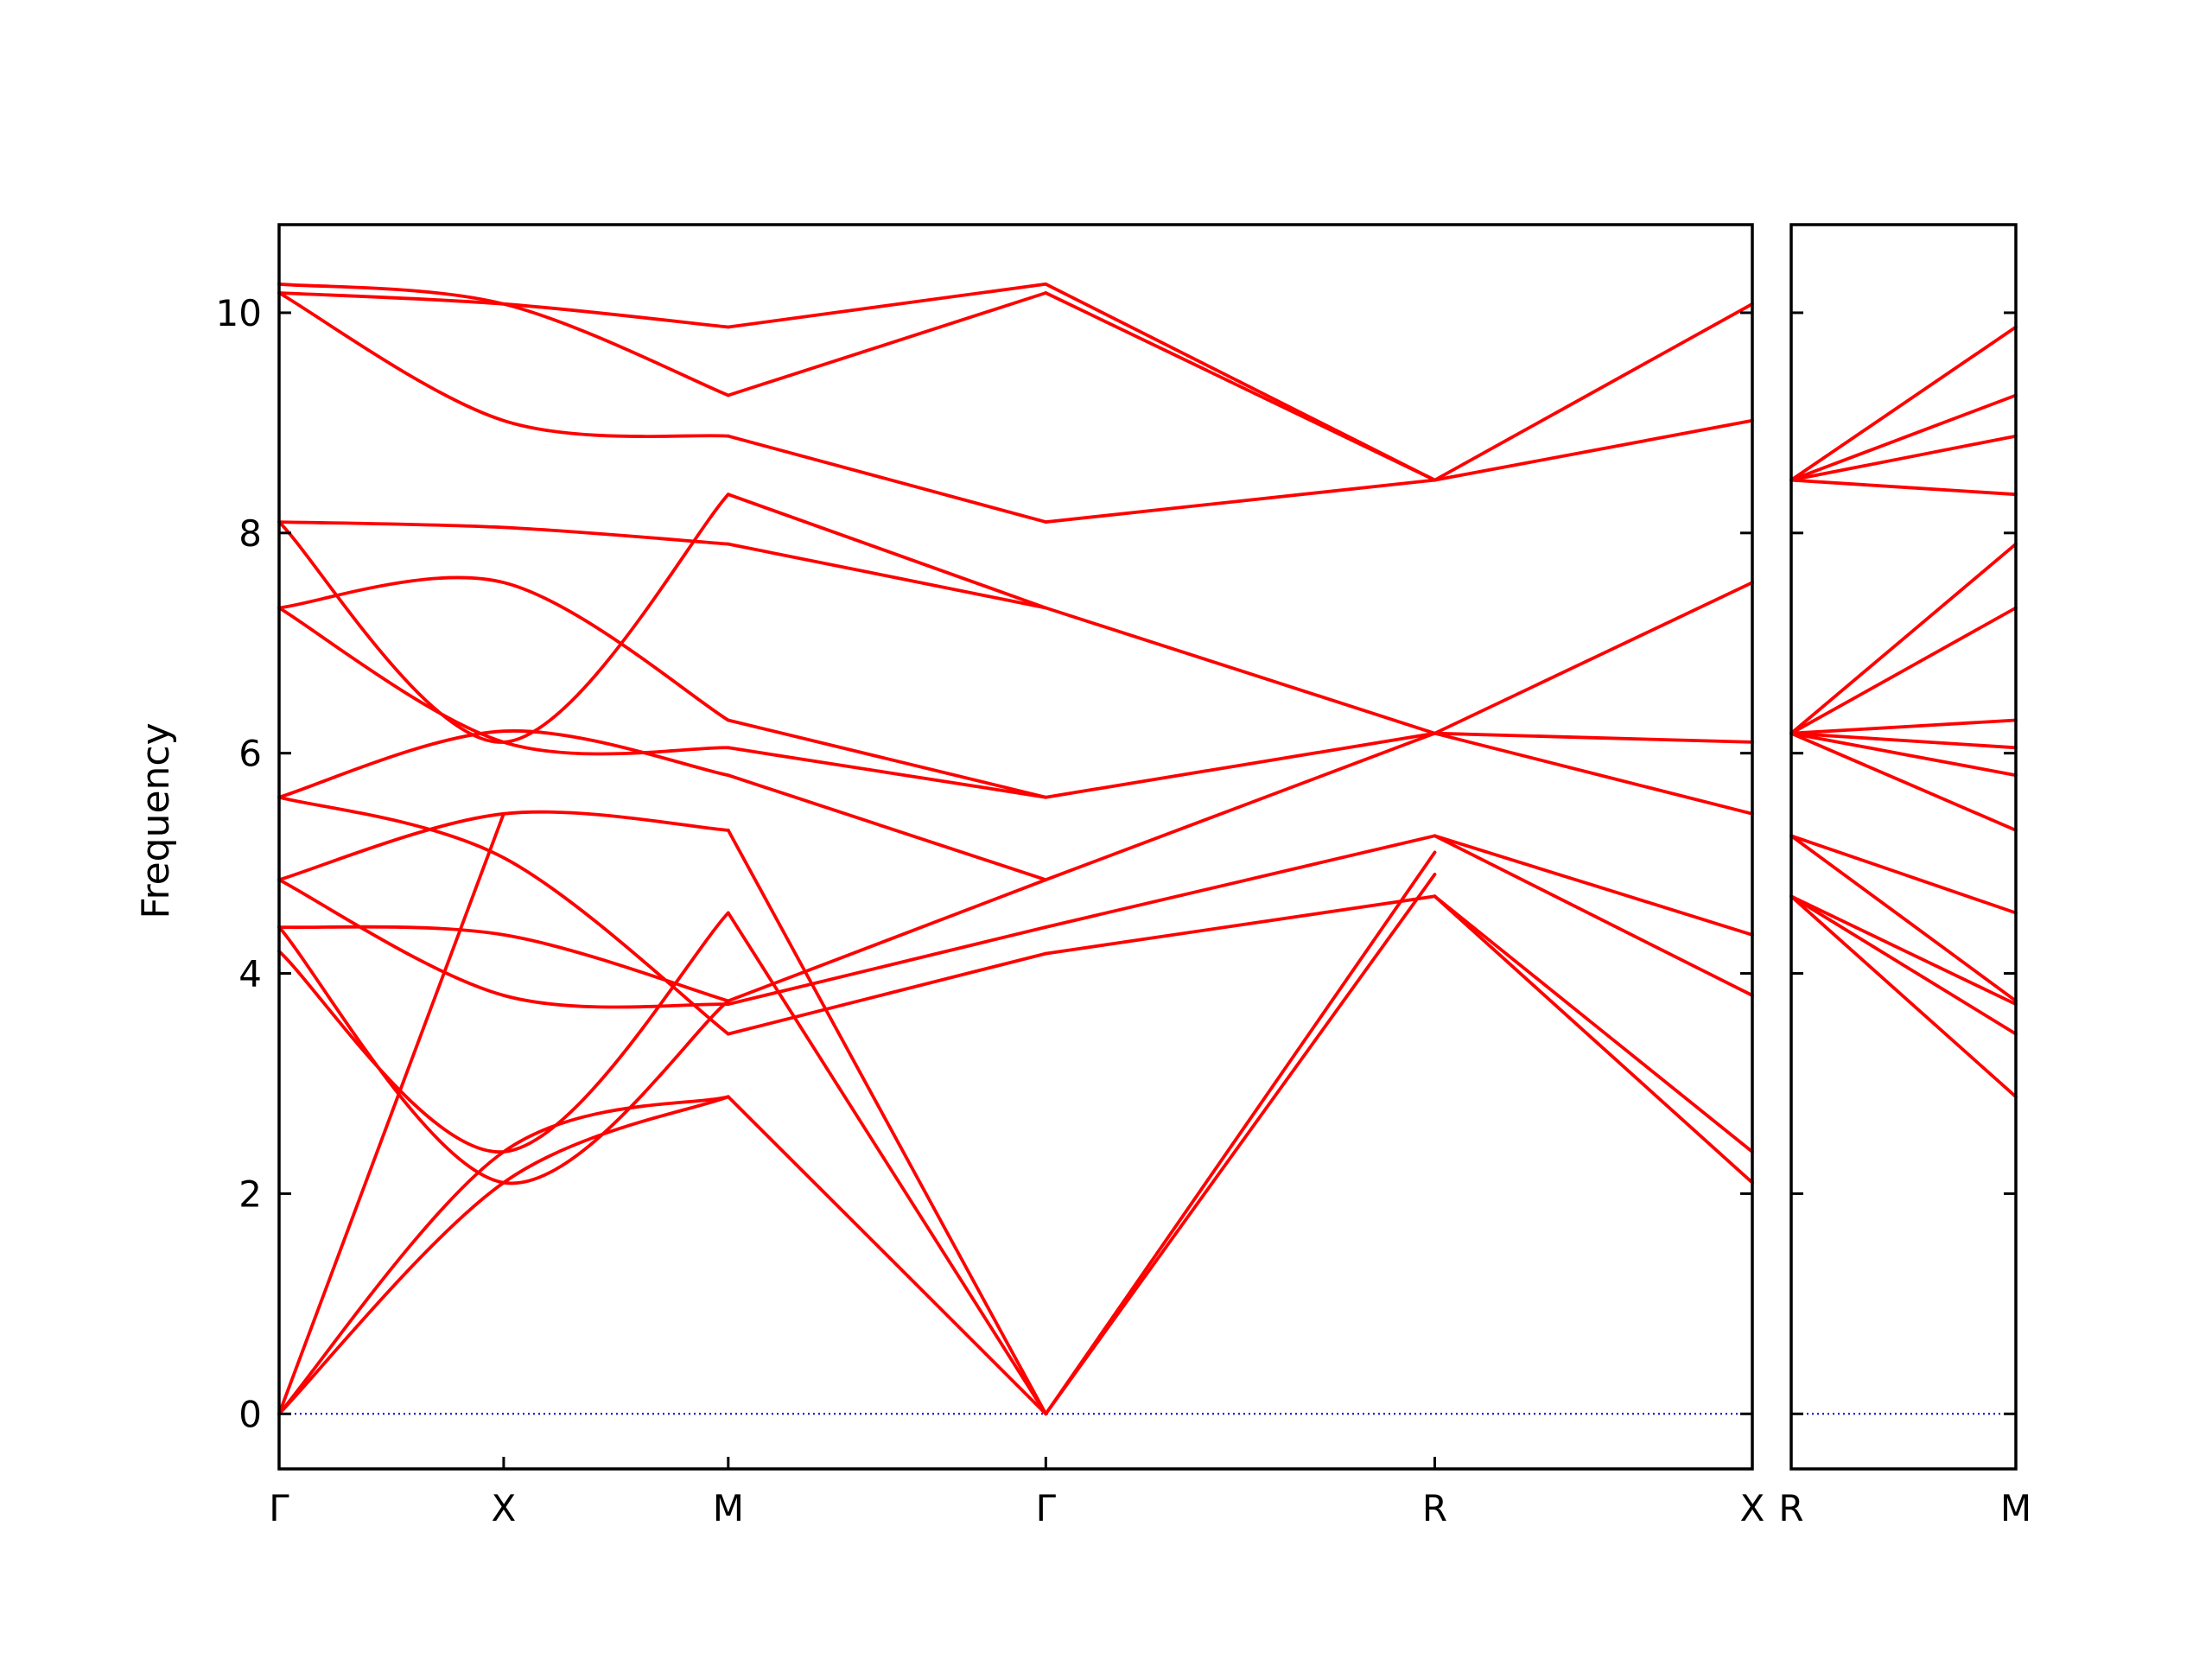  I want to click on right-x-tick-label-1: M, so click(2016, 1508).